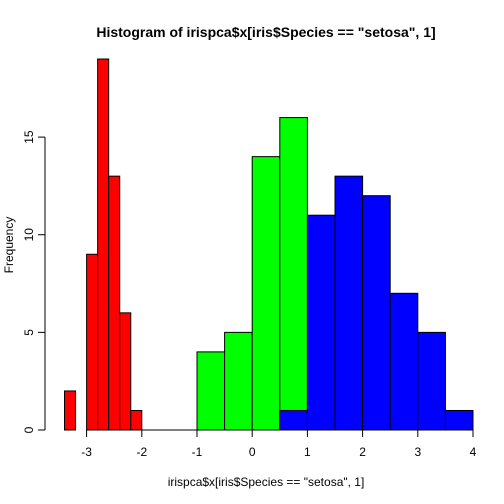 The image size is (504, 504). I want to click on x-tick-label: 1, so click(307, 452).